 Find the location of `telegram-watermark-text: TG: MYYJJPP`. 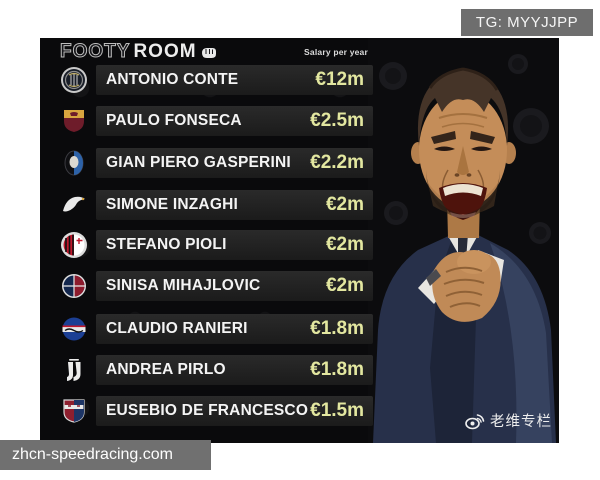

telegram-watermark-text: TG: MYYJJPP is located at coordinates (527, 22).